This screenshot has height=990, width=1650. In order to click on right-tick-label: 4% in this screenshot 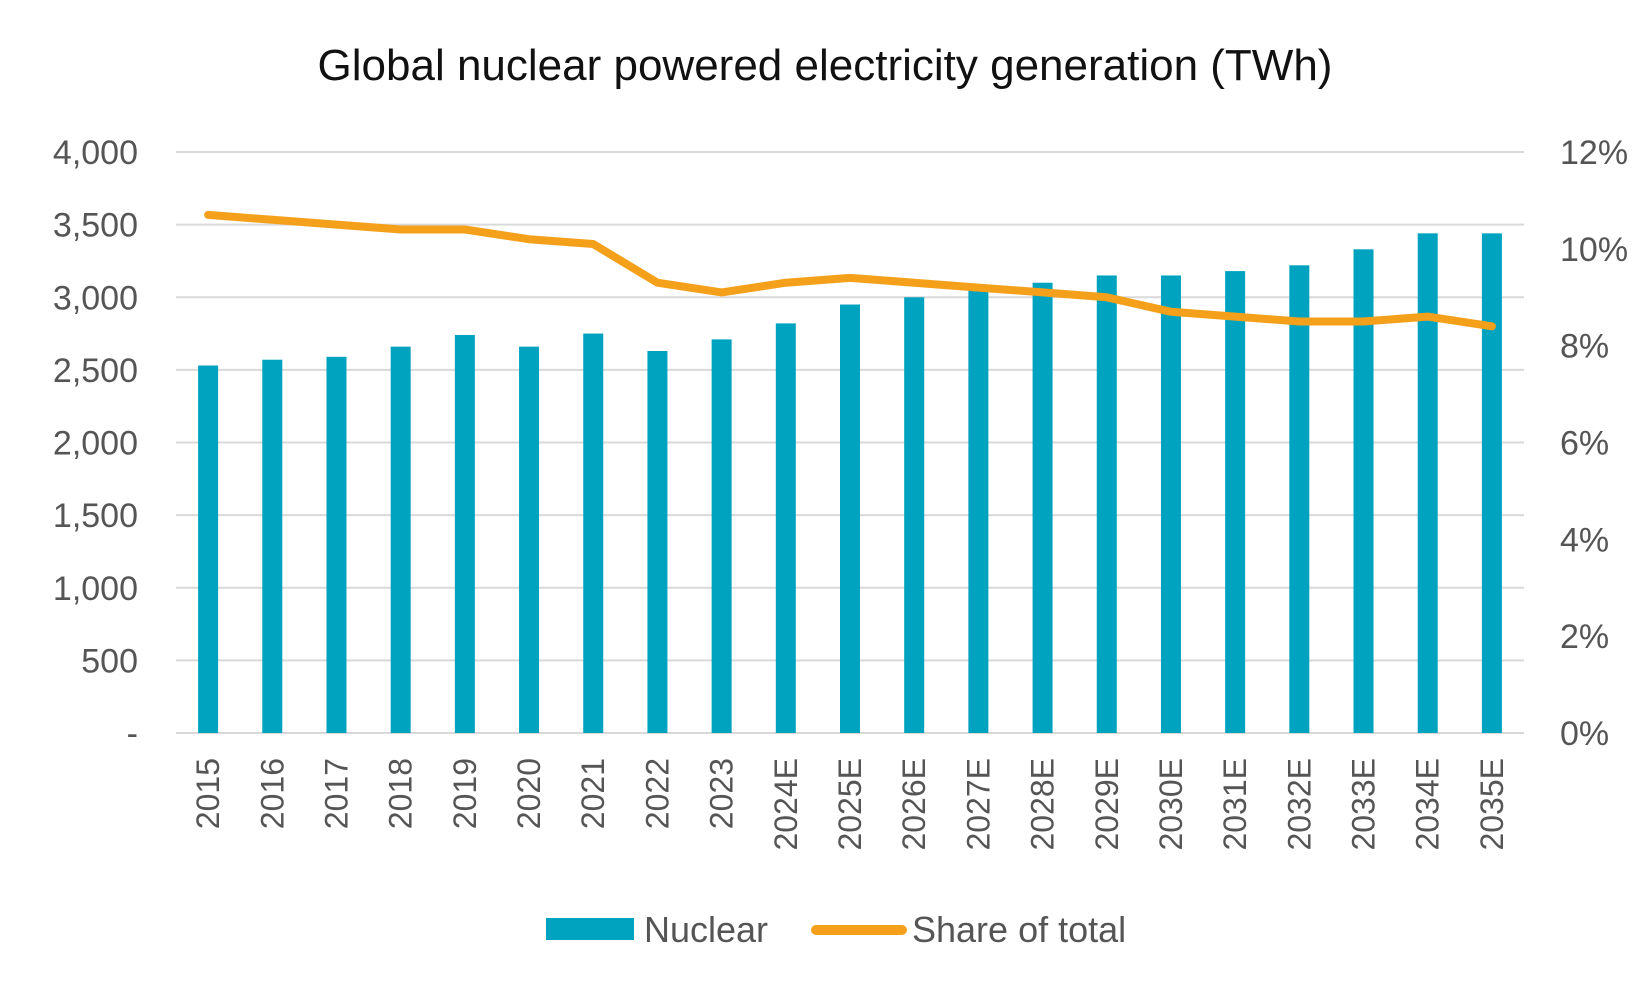, I will do `click(1584, 540)`.